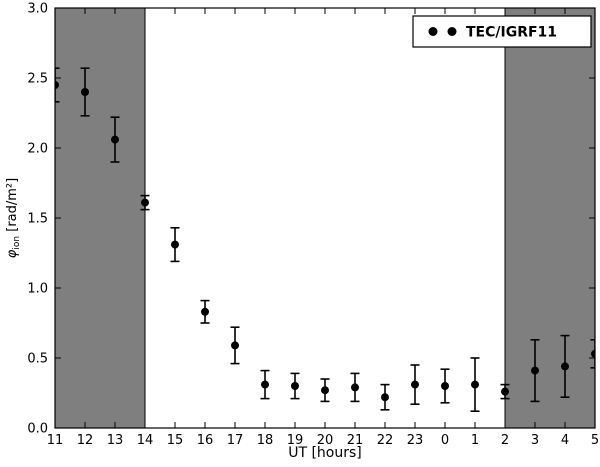 The height and width of the screenshot is (467, 600). What do you see at coordinates (535, 440) in the screenshot?
I see `x-tick-label: 3` at bounding box center [535, 440].